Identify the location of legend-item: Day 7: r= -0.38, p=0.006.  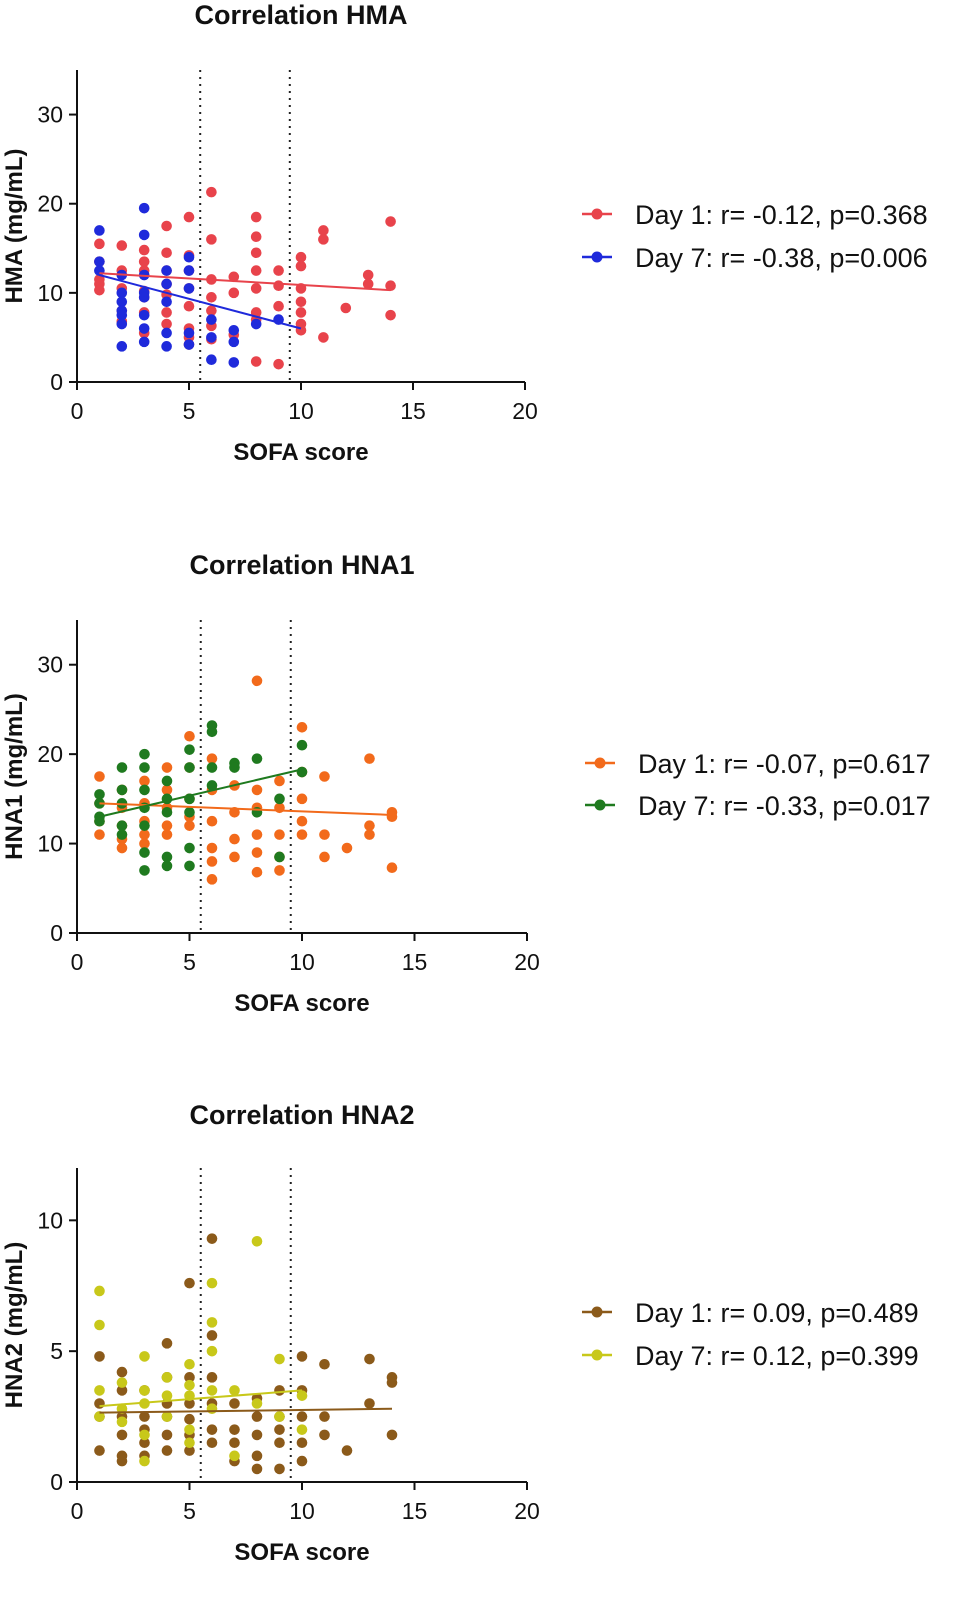
(755, 258).